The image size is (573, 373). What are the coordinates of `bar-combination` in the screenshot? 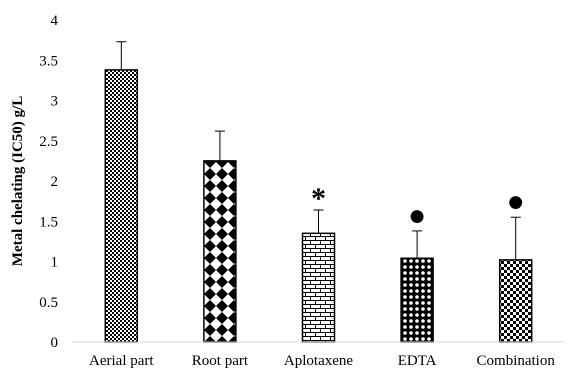 It's located at (515, 301).